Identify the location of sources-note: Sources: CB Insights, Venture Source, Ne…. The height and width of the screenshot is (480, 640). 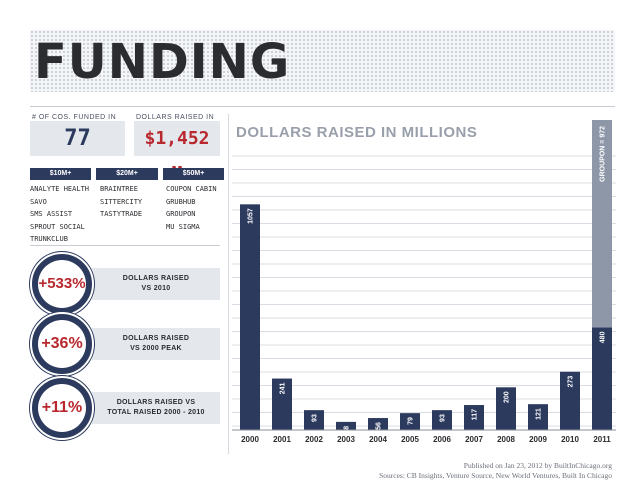
(495, 475).